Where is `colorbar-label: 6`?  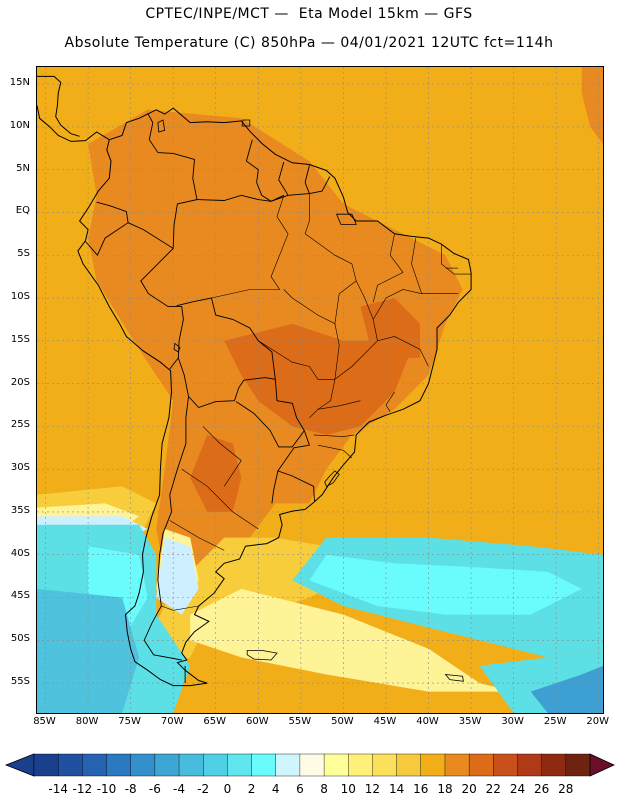
colorbar-label: 6 is located at coordinates (300, 789).